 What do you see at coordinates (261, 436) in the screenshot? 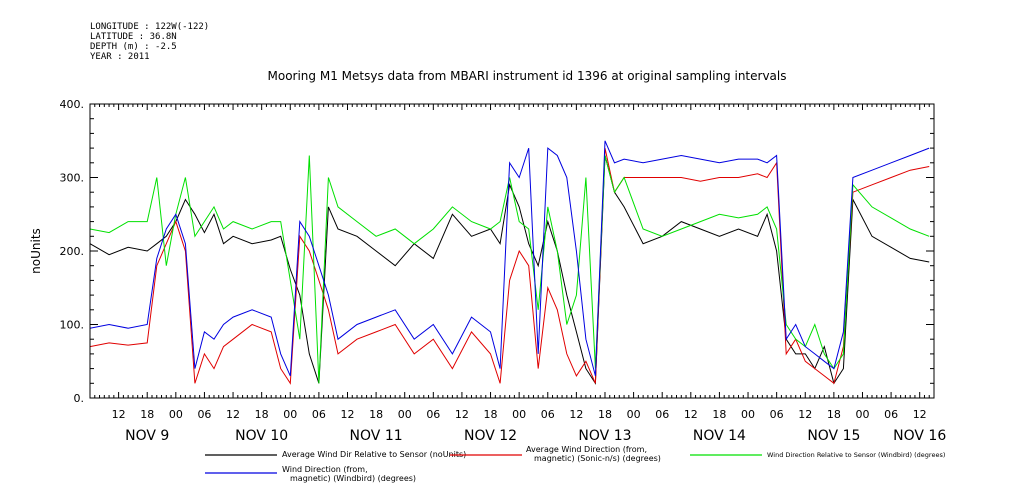
I see `x-day-label: NOV 10` at bounding box center [261, 436].